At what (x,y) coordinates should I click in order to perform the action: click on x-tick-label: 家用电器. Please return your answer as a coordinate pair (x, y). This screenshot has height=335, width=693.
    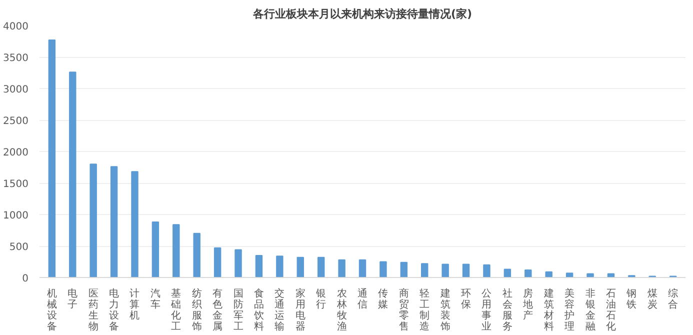
    Looking at the image, I should click on (300, 310).